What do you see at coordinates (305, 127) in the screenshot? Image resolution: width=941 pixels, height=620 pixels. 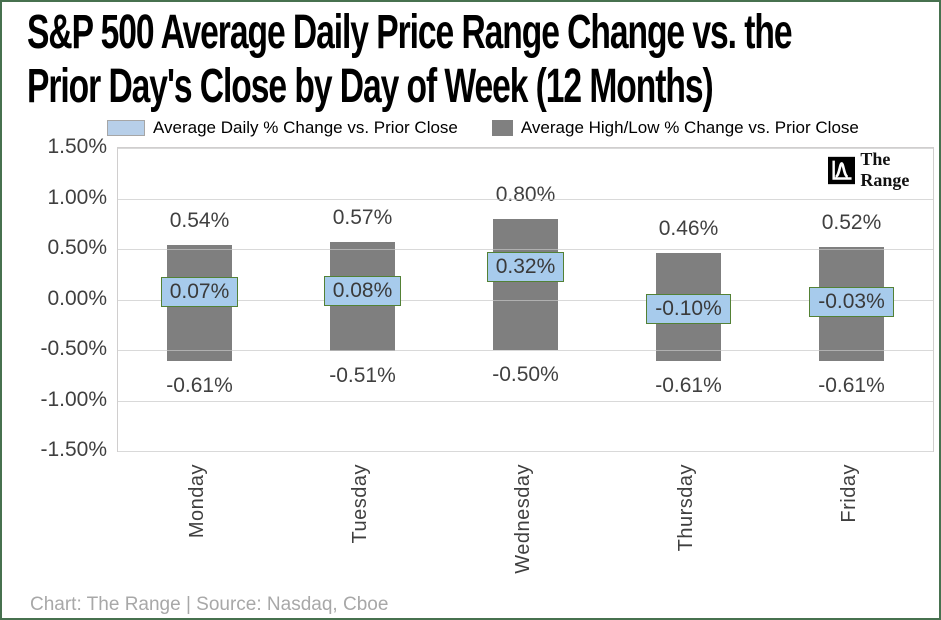 I see `legend-label-daily: Average Daily % Change vs. Prior Close` at bounding box center [305, 127].